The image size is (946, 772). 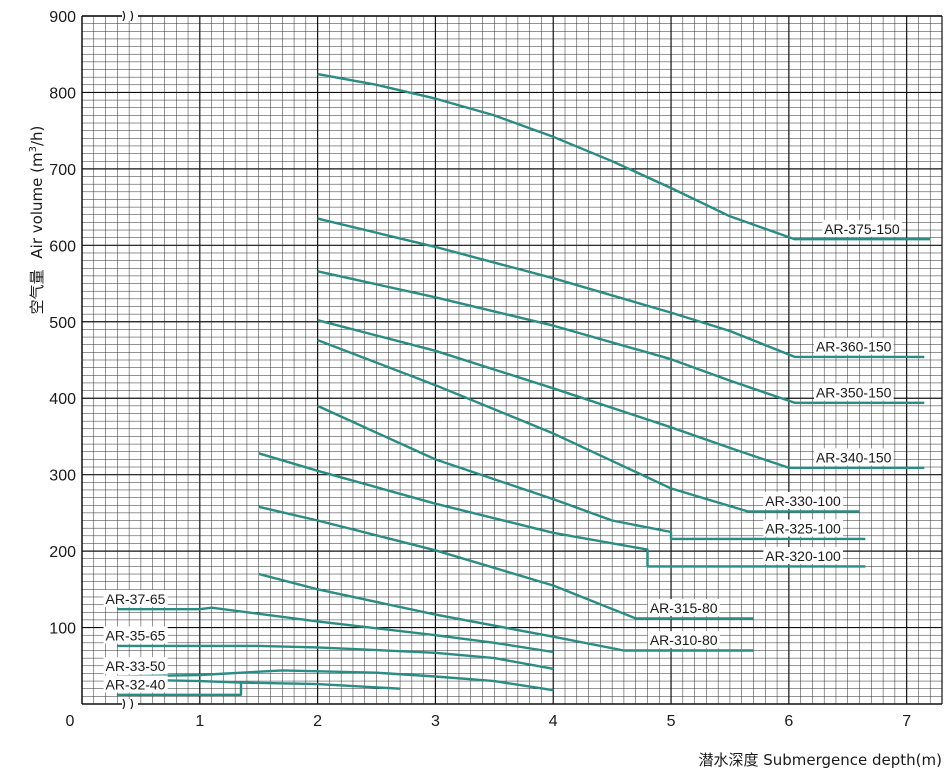 I want to click on y-axis-title-en: Air volume (m, so click(x=37, y=205).